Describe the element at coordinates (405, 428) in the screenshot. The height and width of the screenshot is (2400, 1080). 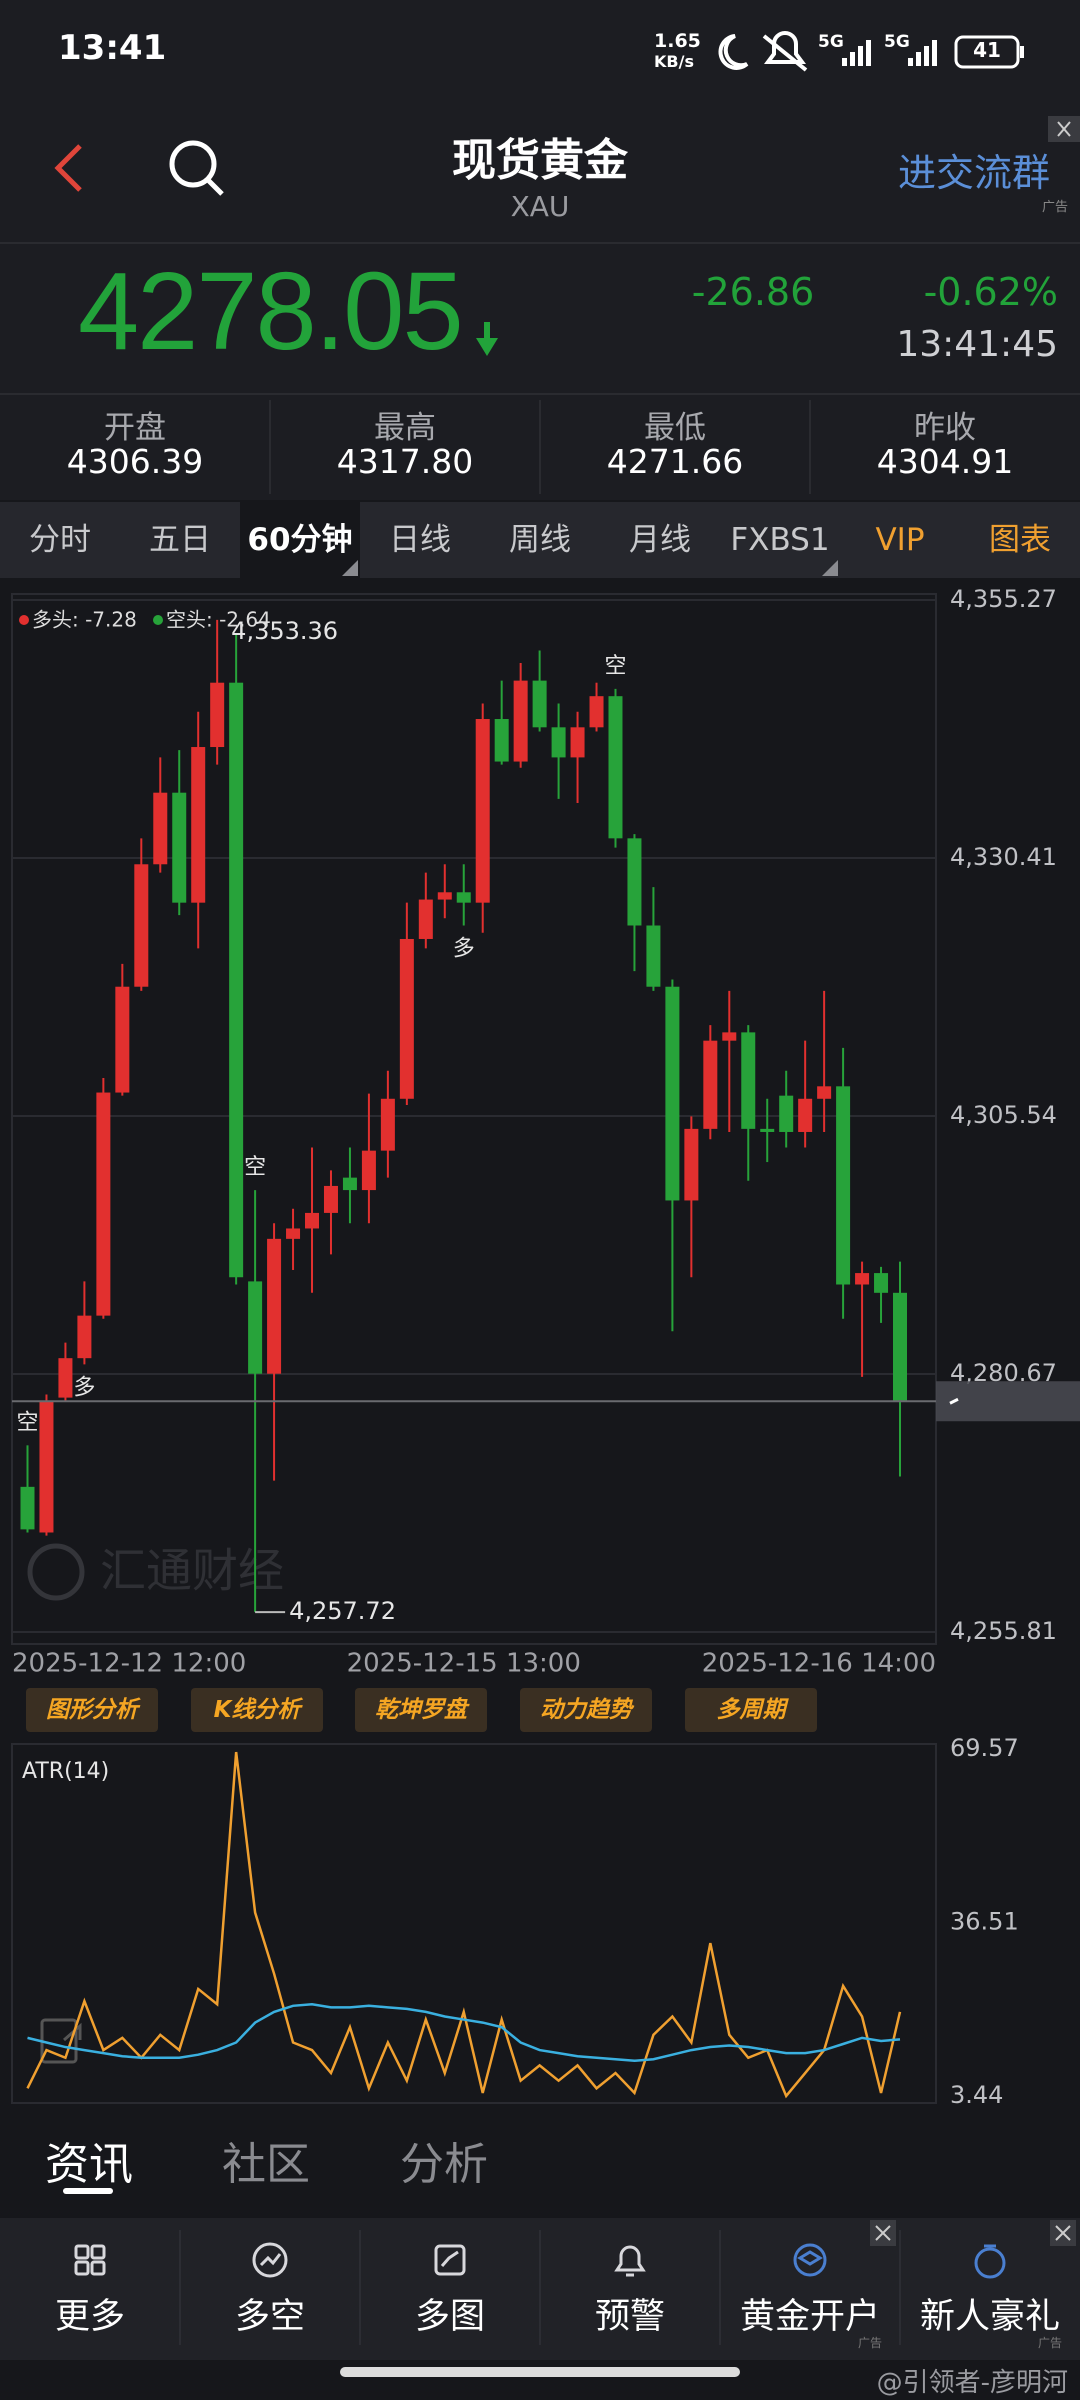
I see `stat-label: 最高` at that location.